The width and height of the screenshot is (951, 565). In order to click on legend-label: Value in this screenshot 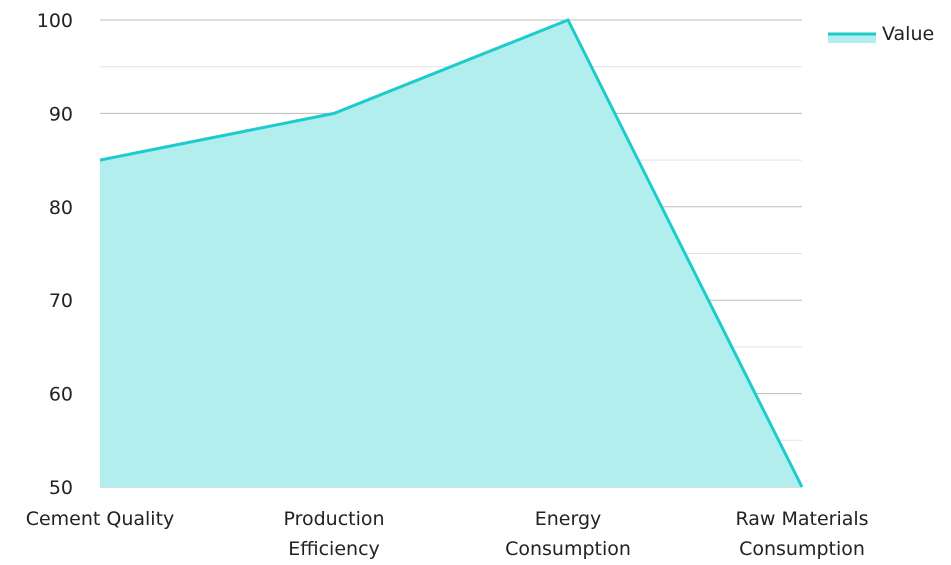, I will do `click(908, 34)`.